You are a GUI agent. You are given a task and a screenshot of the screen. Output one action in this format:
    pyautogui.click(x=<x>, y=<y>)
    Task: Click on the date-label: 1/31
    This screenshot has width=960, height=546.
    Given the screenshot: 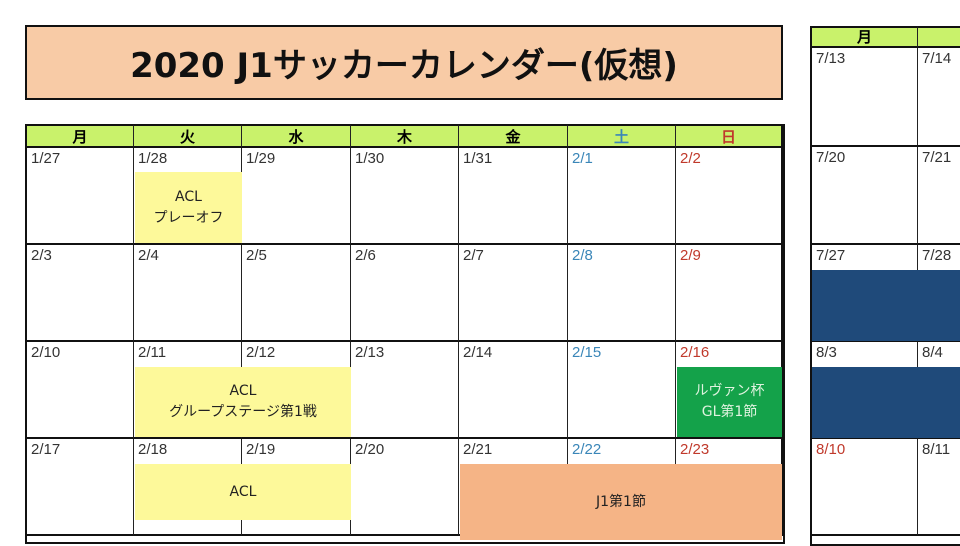 What is the action you would take?
    pyautogui.click(x=478, y=158)
    